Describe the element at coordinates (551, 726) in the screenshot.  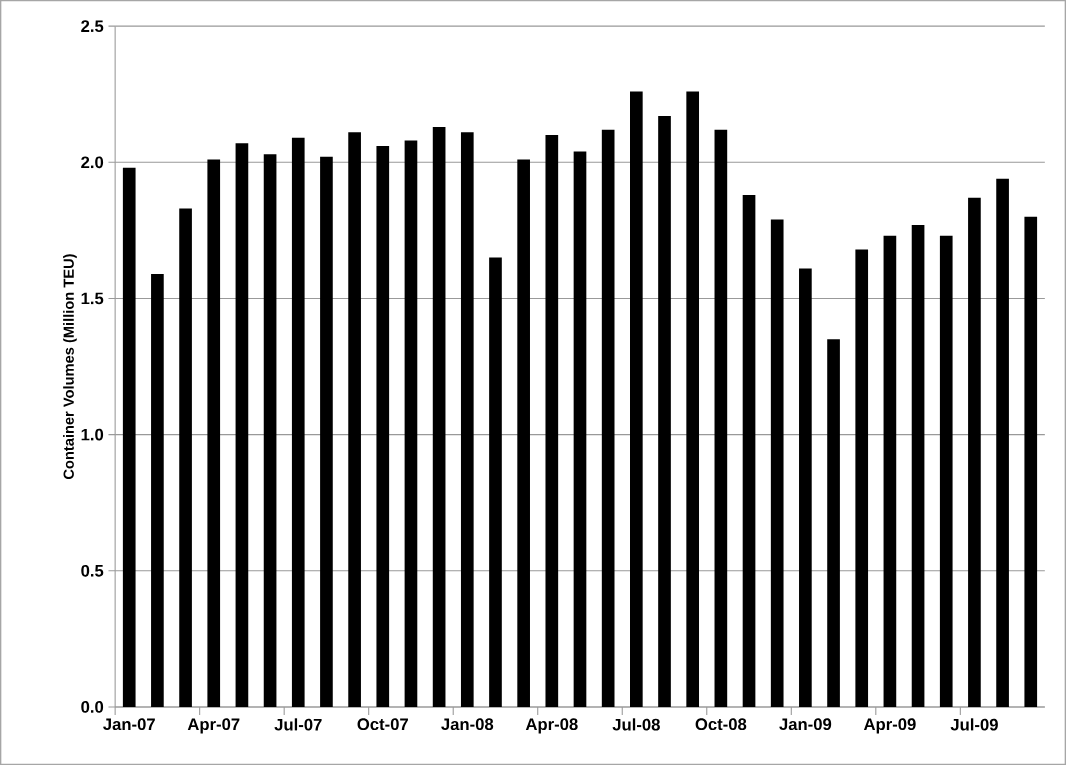
I see `x-tick-label: Apr-08` at that location.